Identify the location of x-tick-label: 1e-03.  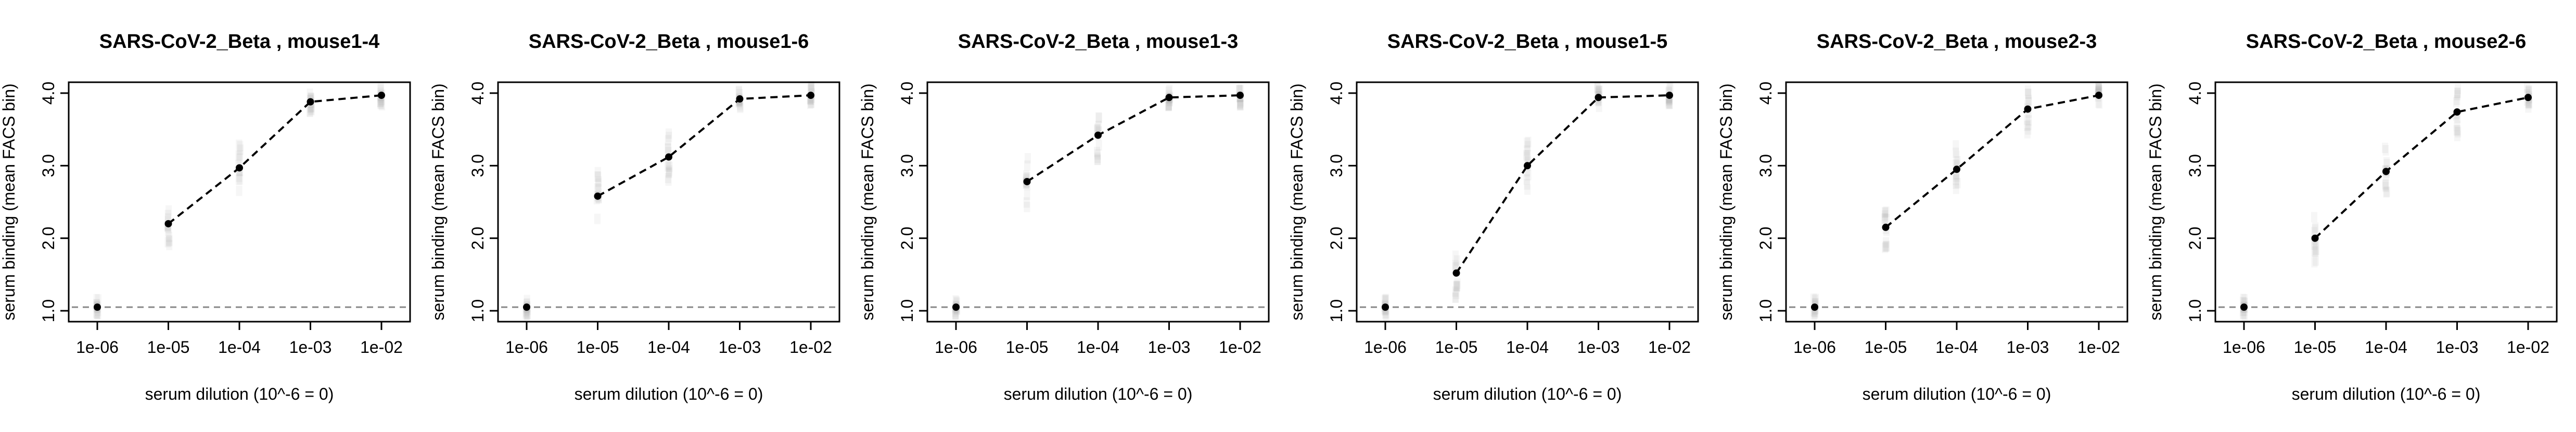
(1598, 347).